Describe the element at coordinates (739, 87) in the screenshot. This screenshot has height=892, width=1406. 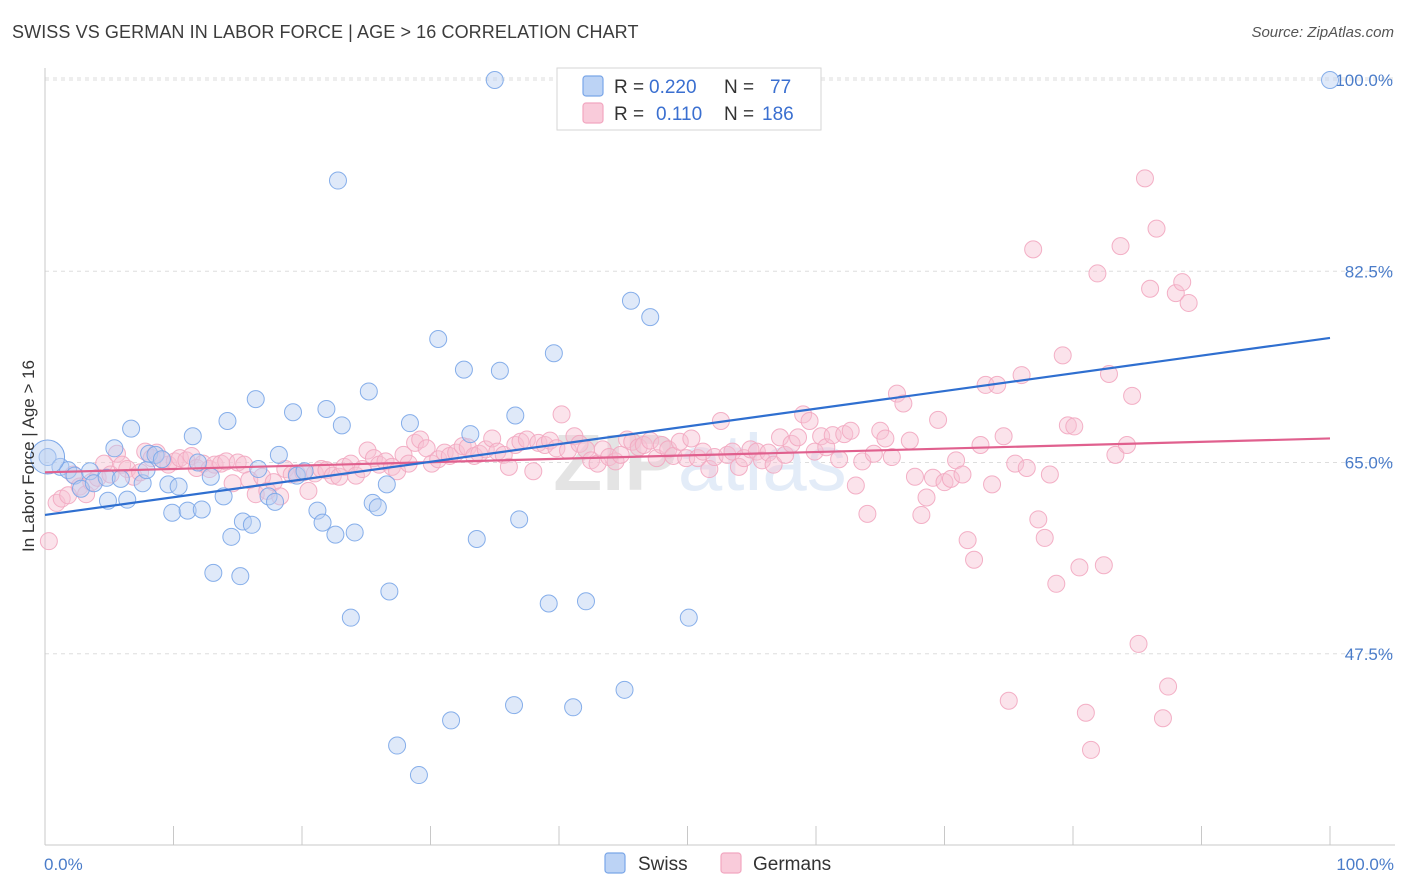
I see `legend-n-label-swiss: N =` at that location.